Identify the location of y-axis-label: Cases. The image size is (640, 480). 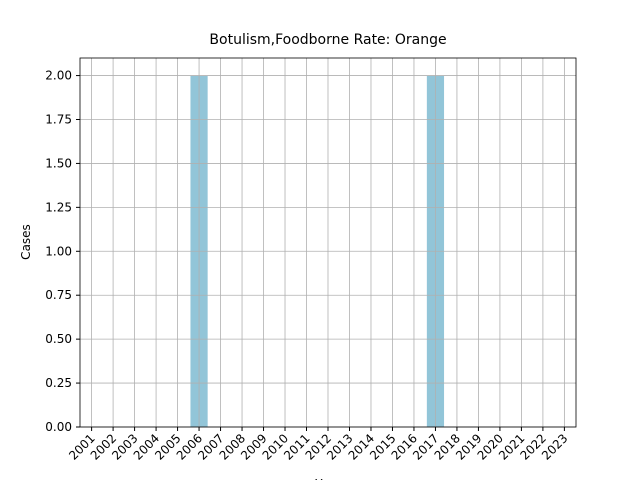
(26, 242).